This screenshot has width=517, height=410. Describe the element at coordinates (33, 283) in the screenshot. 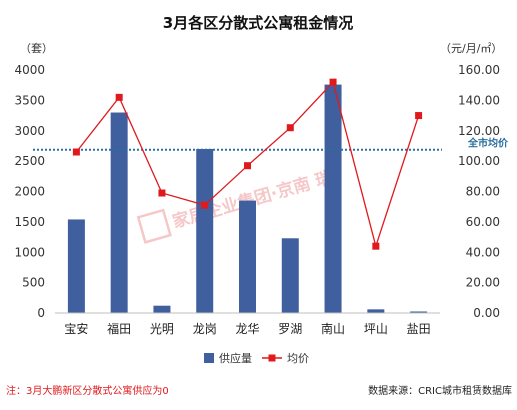

I see `left-tick-label: 500` at that location.